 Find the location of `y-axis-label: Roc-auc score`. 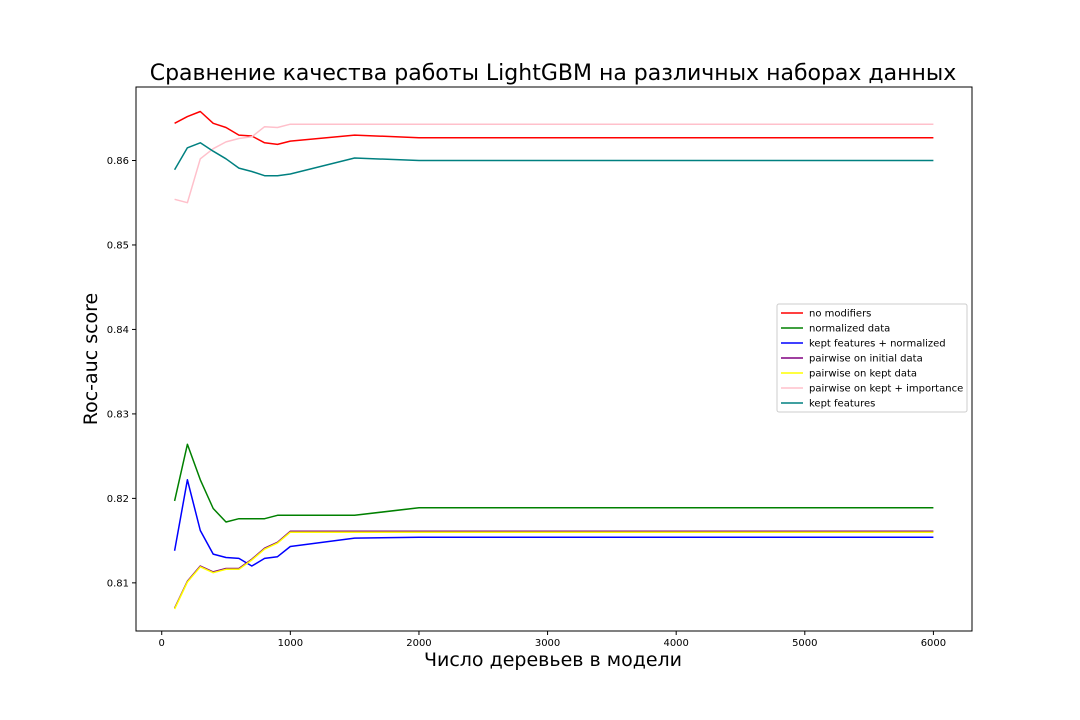

y-axis-label: Roc-auc score is located at coordinates (91, 359).